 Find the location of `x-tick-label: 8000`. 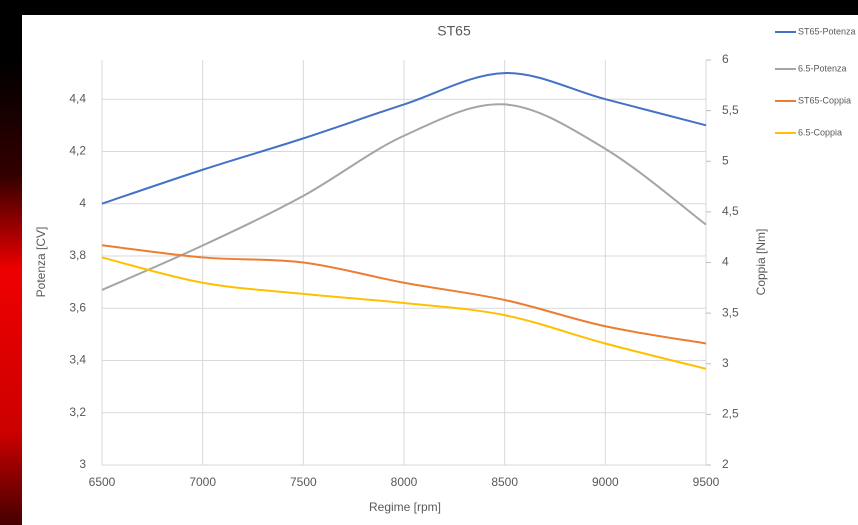

x-tick-label: 8000 is located at coordinates (404, 482).